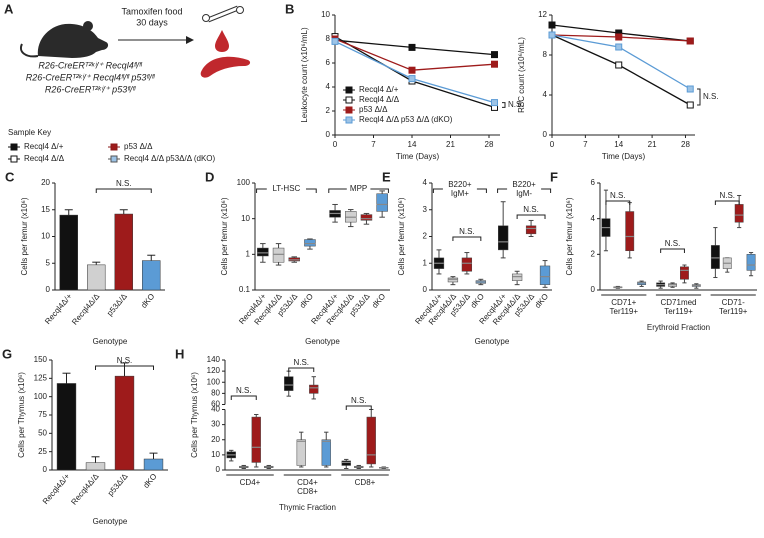 This screenshot has height=538, width=764. What do you see at coordinates (425, 209) in the screenshot?
I see `y-tick-label: 3` at bounding box center [425, 209].